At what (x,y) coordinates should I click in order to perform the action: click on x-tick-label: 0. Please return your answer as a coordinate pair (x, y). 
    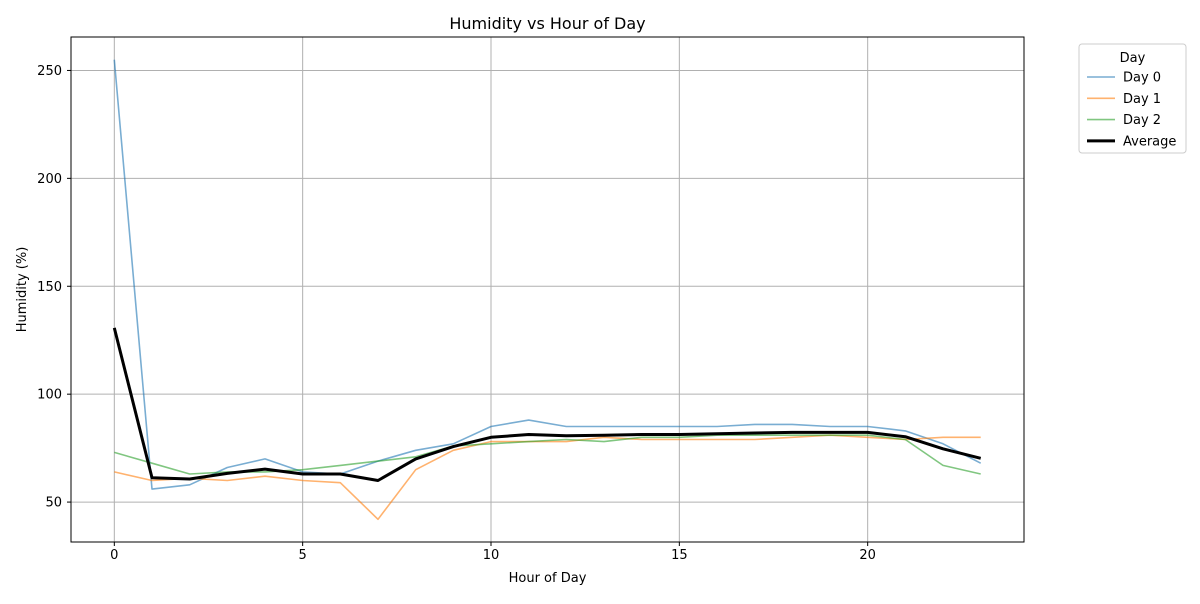
    Looking at the image, I should click on (114, 555).